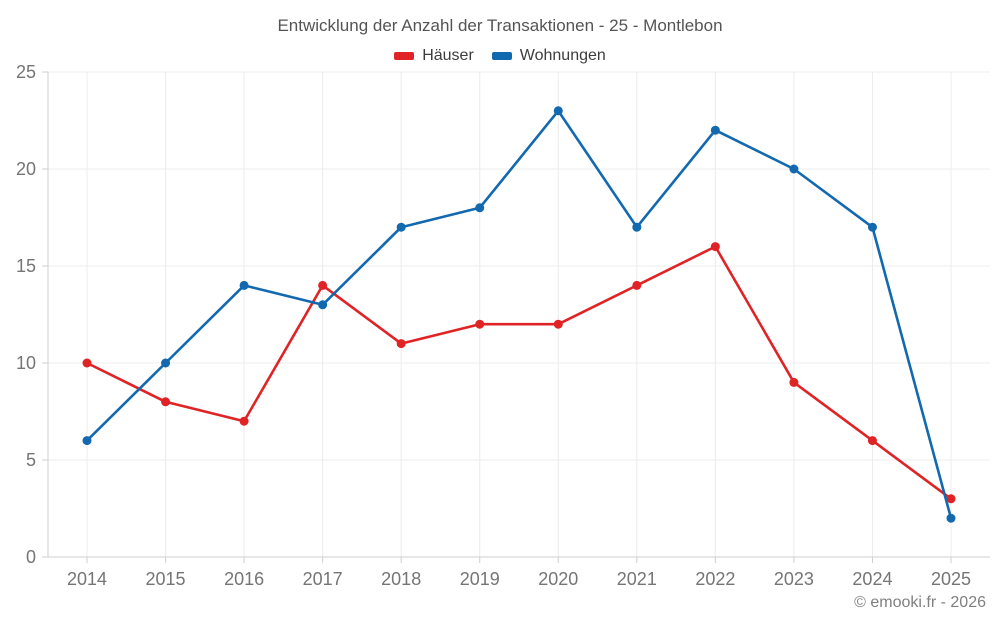 The height and width of the screenshot is (625, 1000). I want to click on x-tick-label: 2014, so click(87, 579).